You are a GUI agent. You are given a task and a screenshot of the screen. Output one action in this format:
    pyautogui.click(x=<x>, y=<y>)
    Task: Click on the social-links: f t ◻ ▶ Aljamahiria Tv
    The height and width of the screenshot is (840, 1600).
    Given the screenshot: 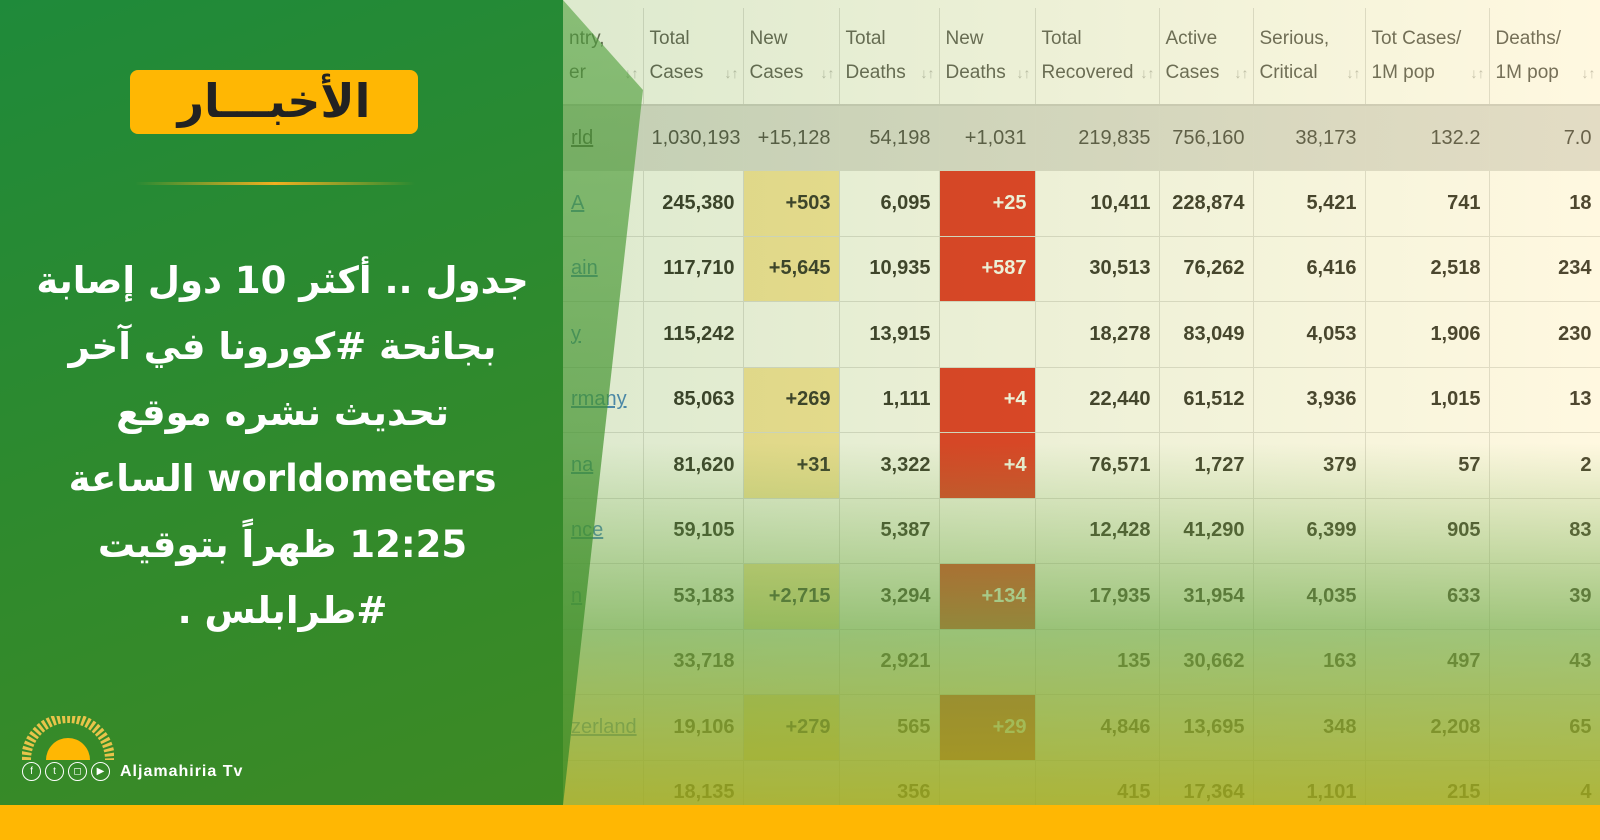 What is the action you would take?
    pyautogui.click(x=132, y=771)
    